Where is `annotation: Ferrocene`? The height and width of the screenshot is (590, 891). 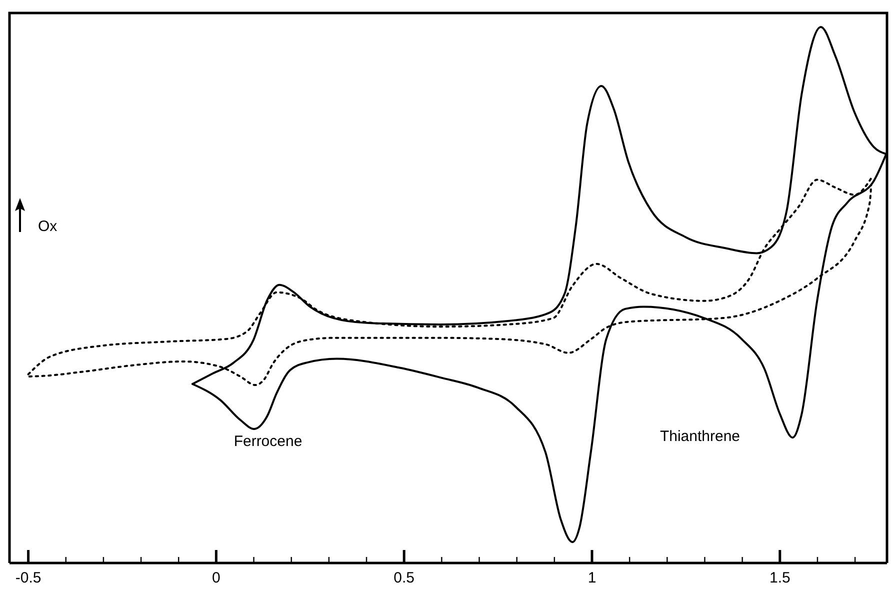 annotation: Ferrocene is located at coordinates (268, 441).